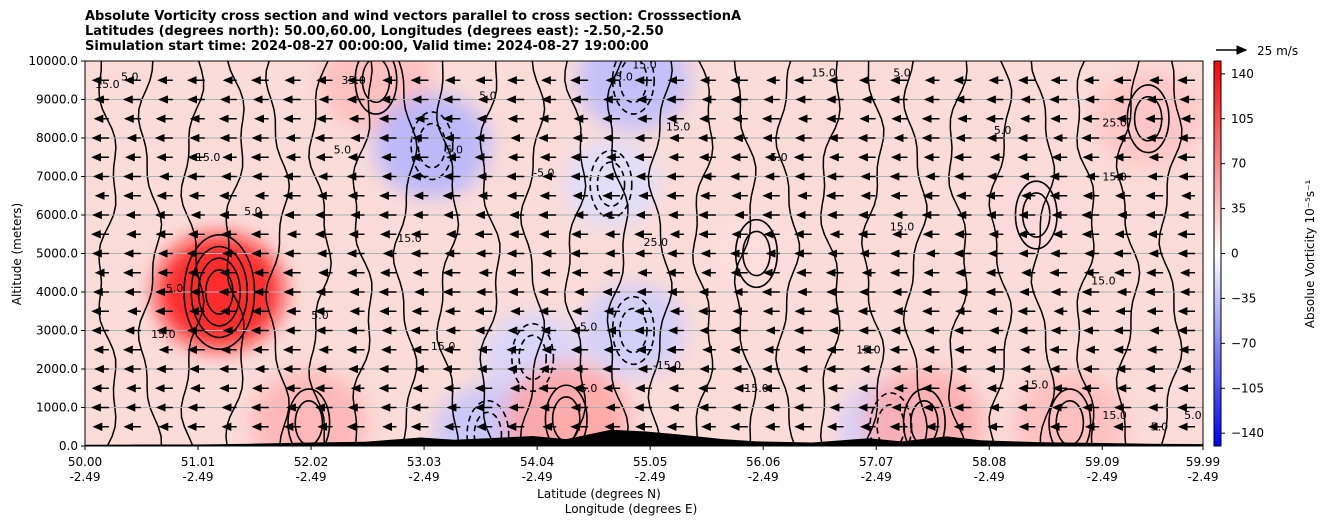 The height and width of the screenshot is (526, 1332). I want to click on y-tick-label: 1000.0, so click(57, 408).